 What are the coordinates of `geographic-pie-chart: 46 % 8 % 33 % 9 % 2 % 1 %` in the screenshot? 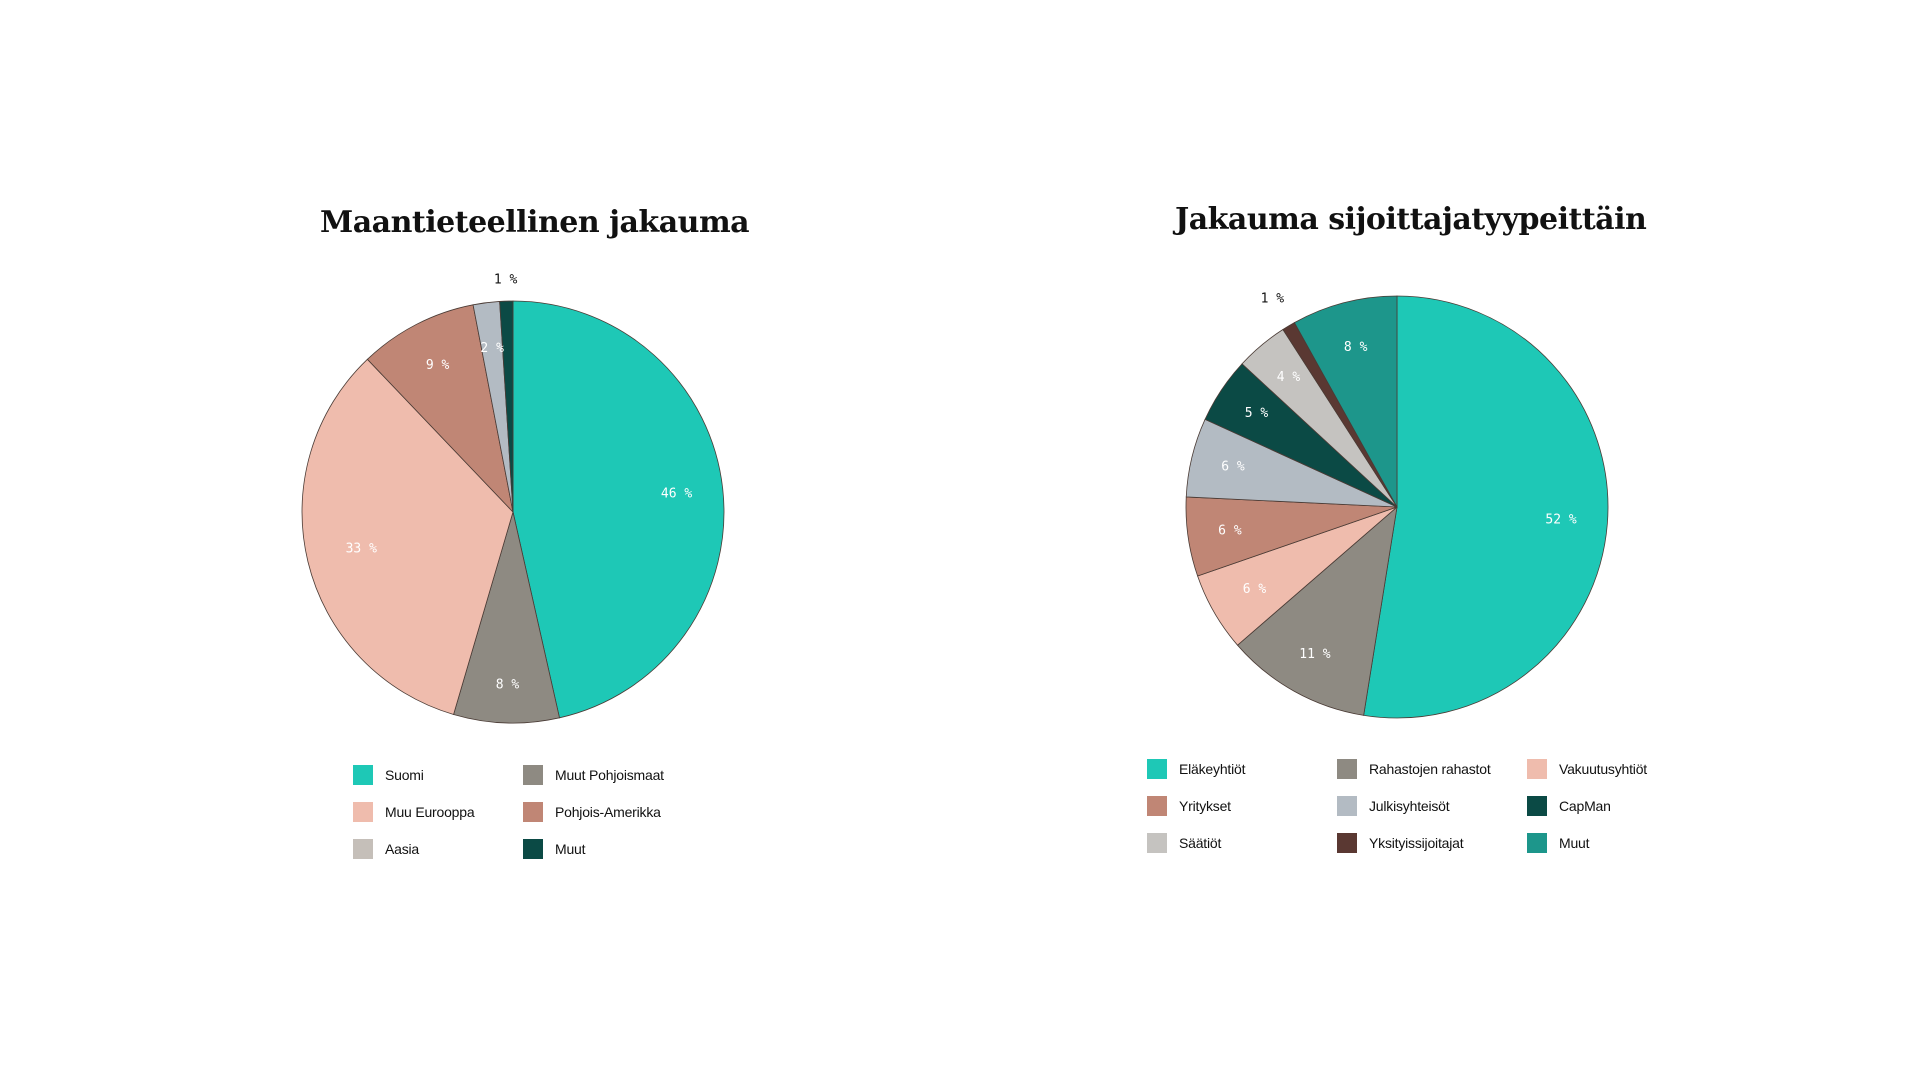 It's located at (513, 498).